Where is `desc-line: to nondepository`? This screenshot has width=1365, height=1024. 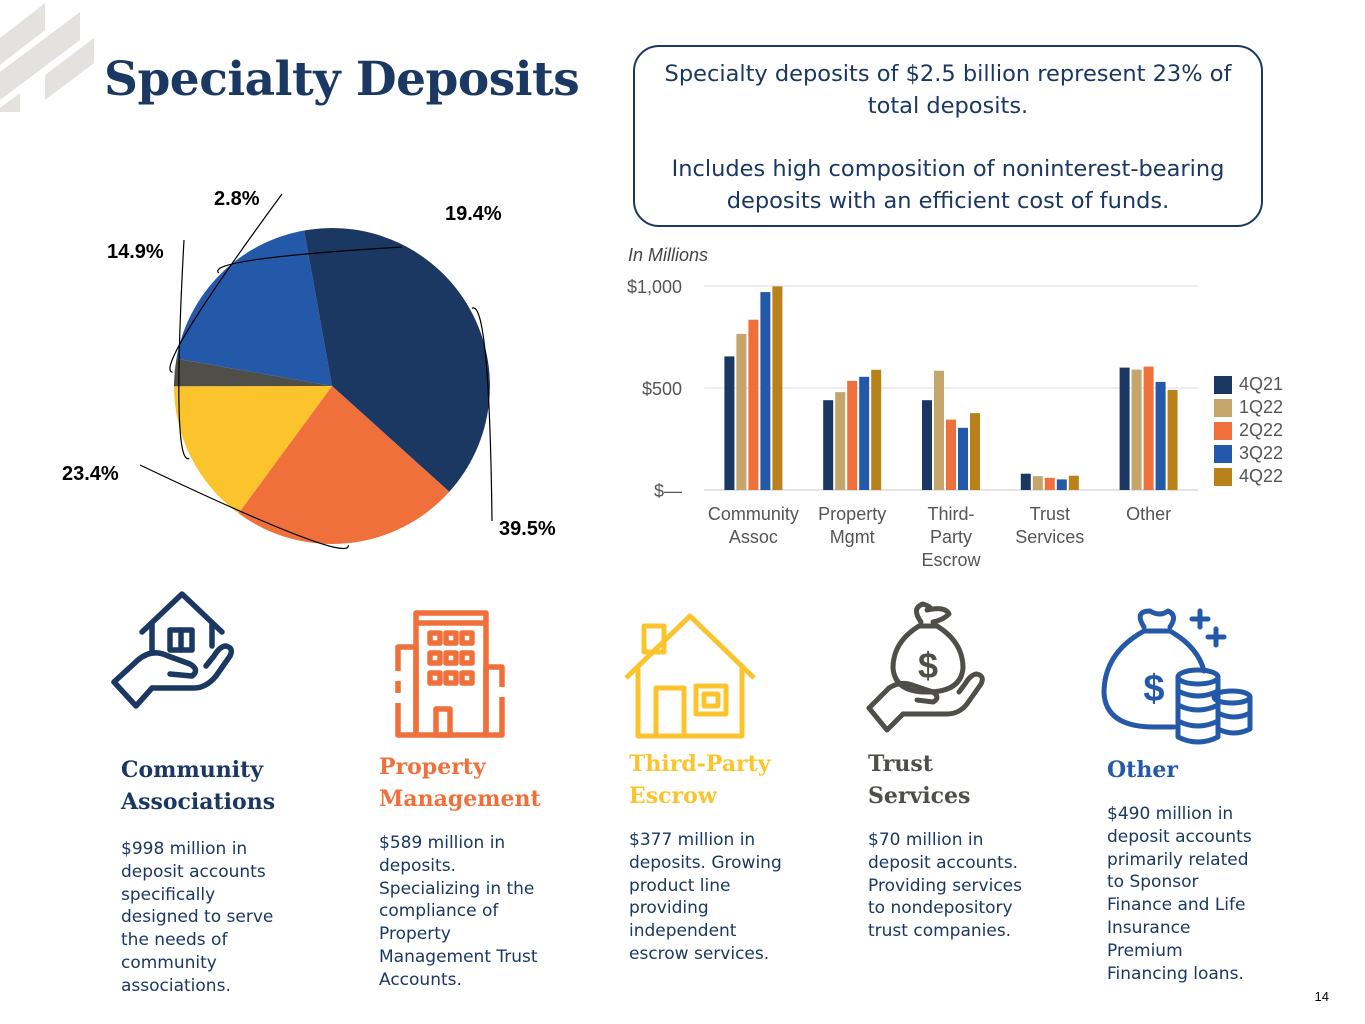 desc-line: to nondepository is located at coordinates (940, 908).